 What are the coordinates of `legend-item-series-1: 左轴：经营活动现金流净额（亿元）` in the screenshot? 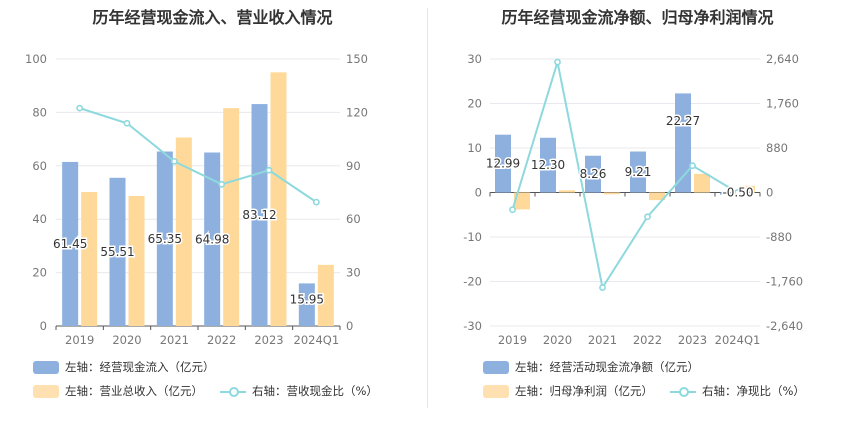 It's located at (591, 367).